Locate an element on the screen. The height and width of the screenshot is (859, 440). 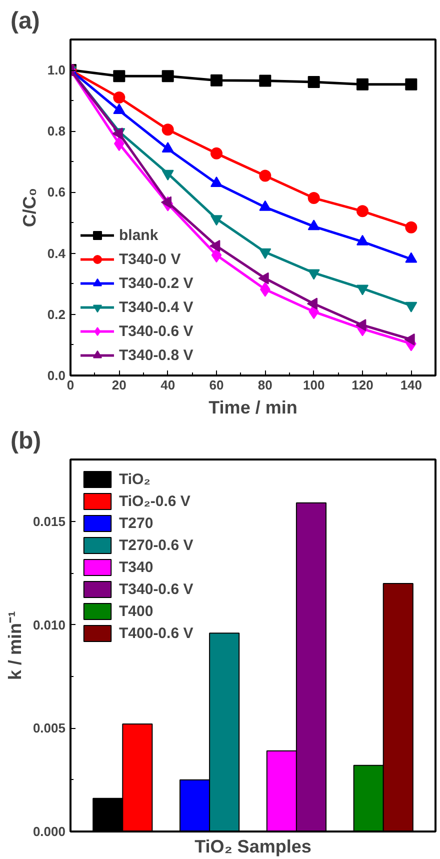
x-tick-label: 40 is located at coordinates (168, 385).